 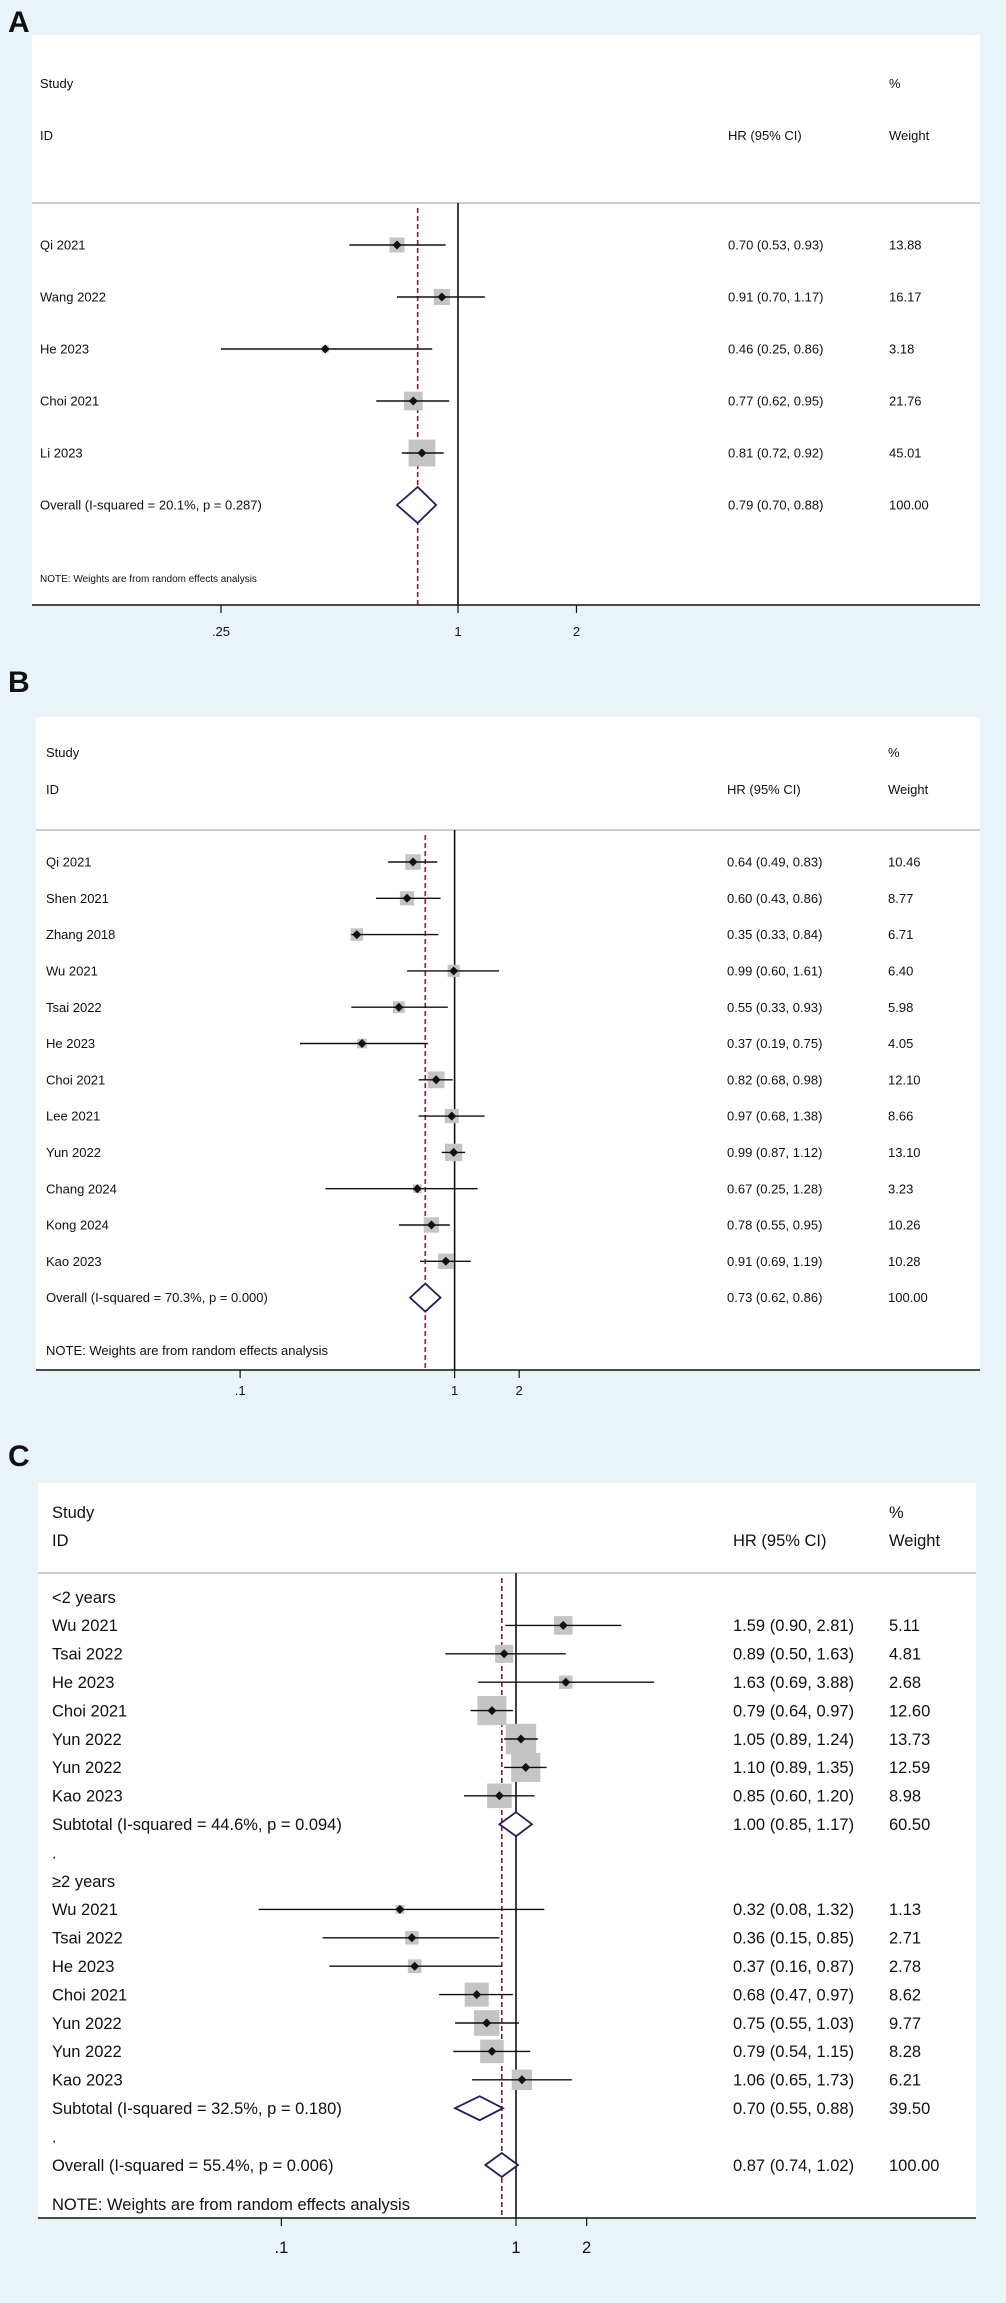 I want to click on row-study: He 2023 0.46 (0.25, 0.86) 3.18, so click(x=477, y=349).